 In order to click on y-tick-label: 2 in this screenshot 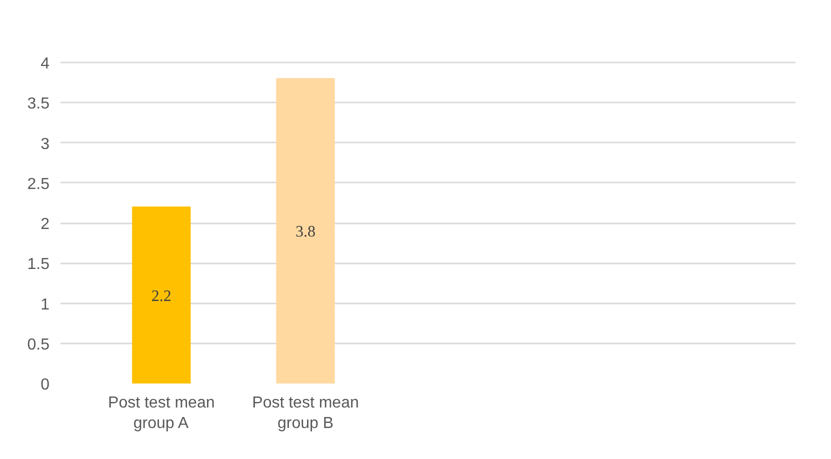, I will do `click(45, 225)`.